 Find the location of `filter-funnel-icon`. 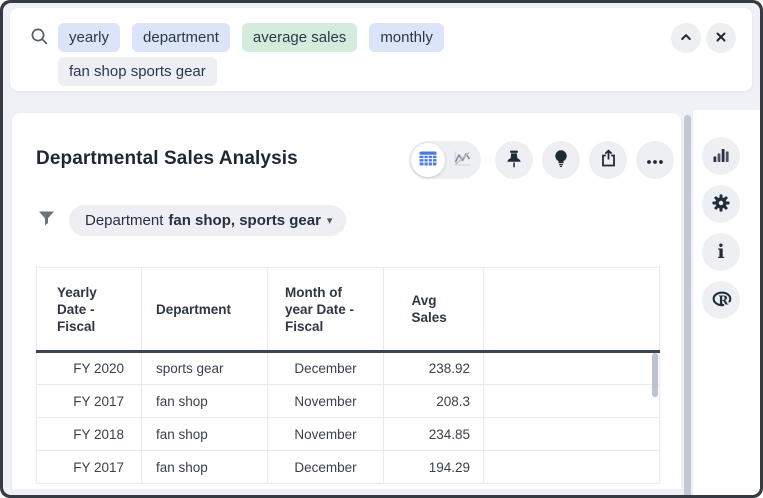

filter-funnel-icon is located at coordinates (46, 221).